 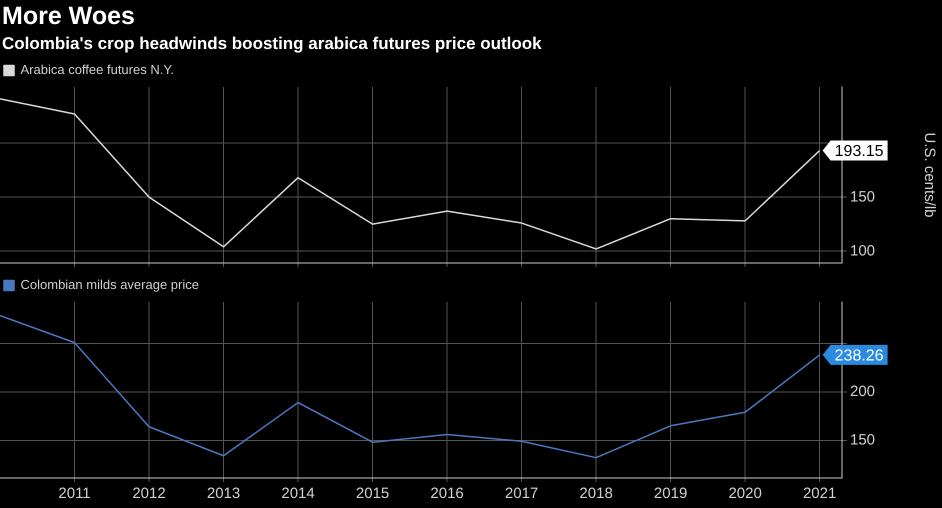 I want to click on data-label: 238.26, so click(x=859, y=355).